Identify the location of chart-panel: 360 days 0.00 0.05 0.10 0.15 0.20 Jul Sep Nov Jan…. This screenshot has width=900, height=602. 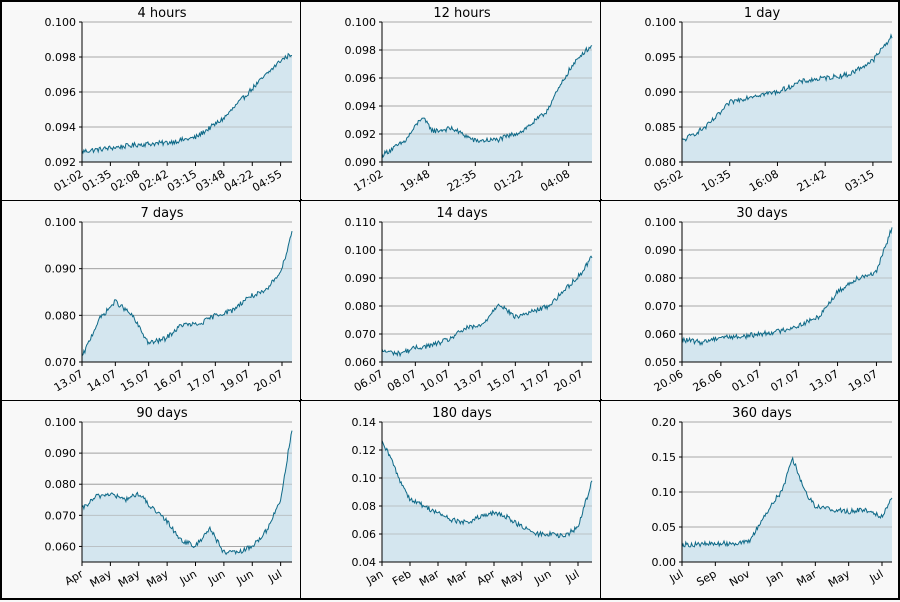
(750, 500).